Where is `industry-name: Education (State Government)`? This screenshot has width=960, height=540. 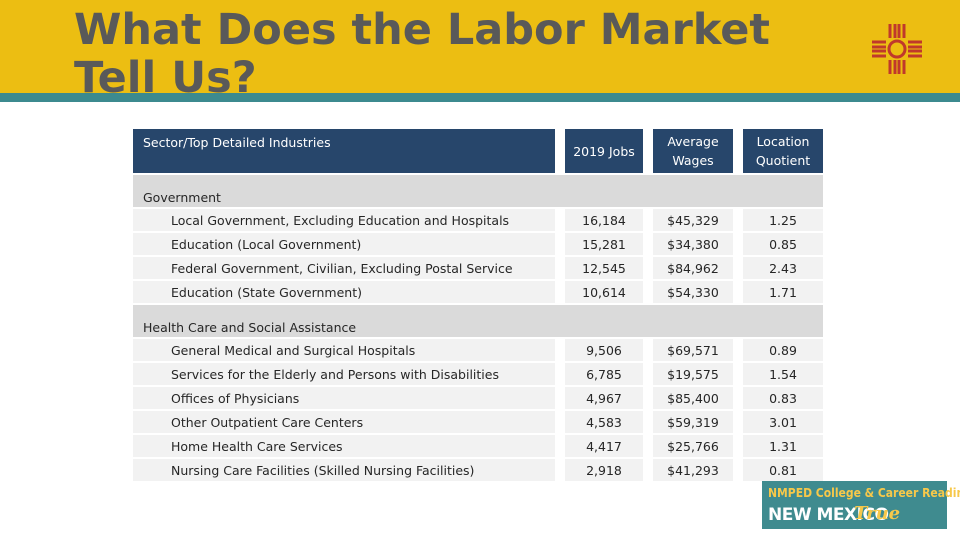
industry-name: Education (State Government) is located at coordinates (344, 292).